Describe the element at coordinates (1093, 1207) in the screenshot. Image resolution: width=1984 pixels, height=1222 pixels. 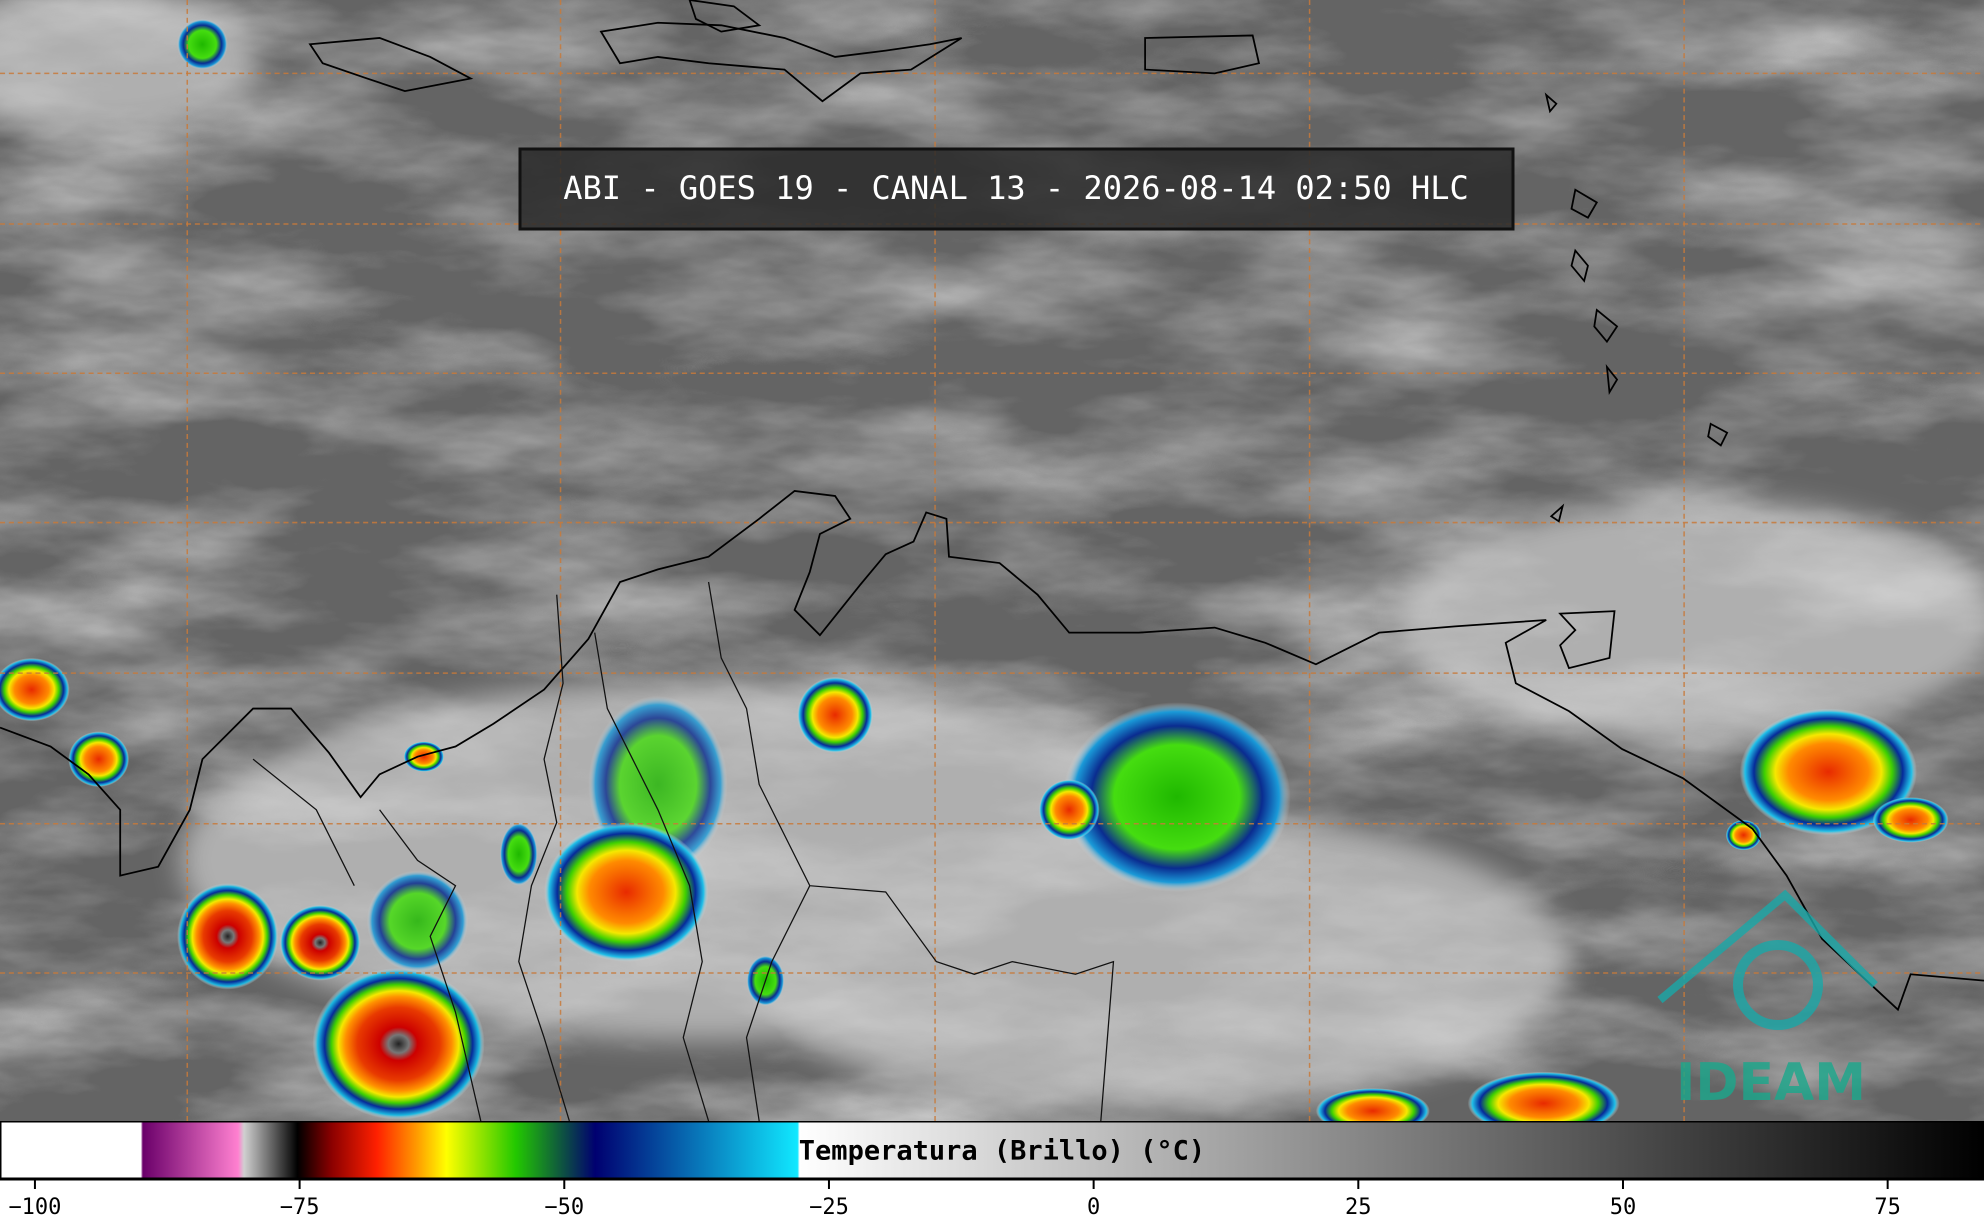
I see `tick-label: 0` at that location.